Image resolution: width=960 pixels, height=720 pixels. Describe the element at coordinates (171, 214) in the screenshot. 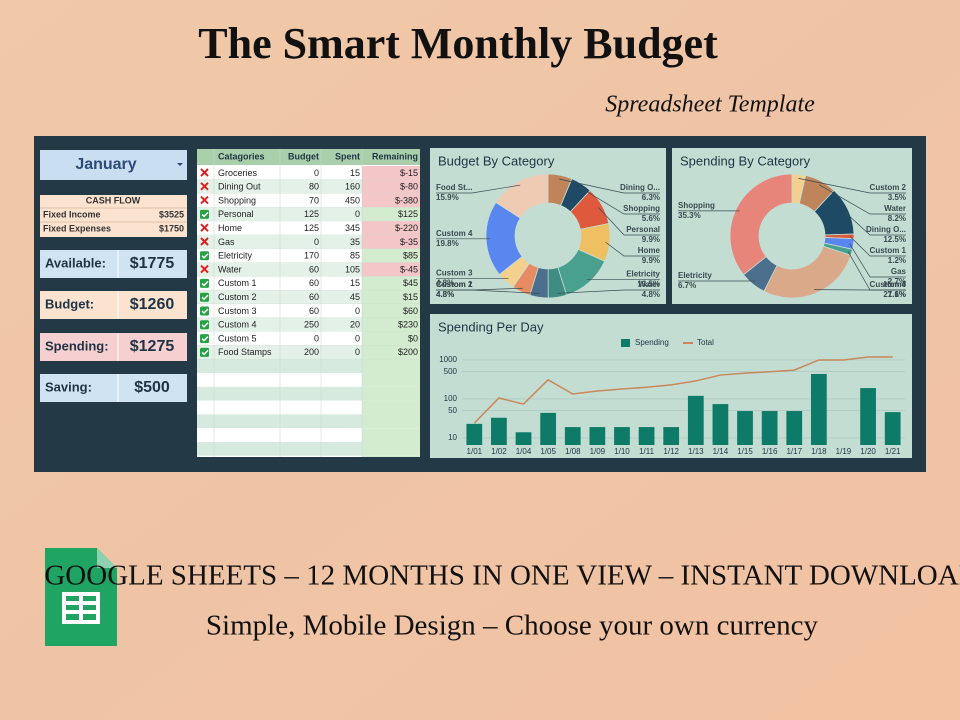

I see `cash-flow-value: $3525` at that location.